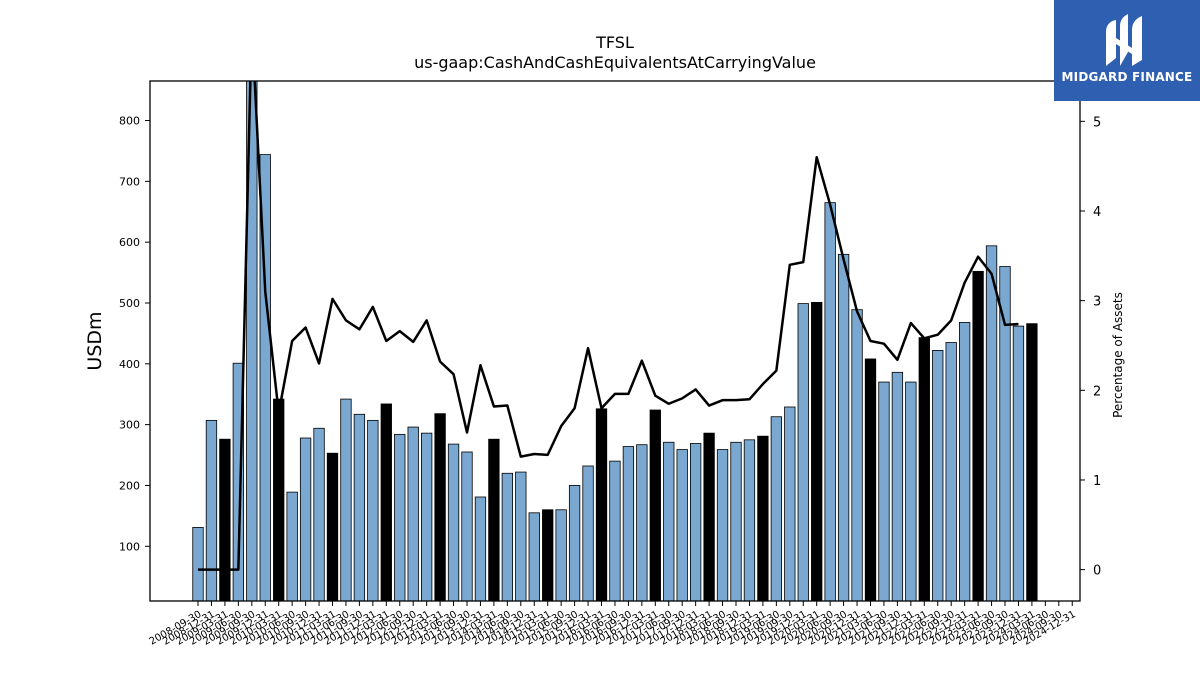 The height and width of the screenshot is (675, 1200). I want to click on y-tick-label-600: 600, so click(129, 242).